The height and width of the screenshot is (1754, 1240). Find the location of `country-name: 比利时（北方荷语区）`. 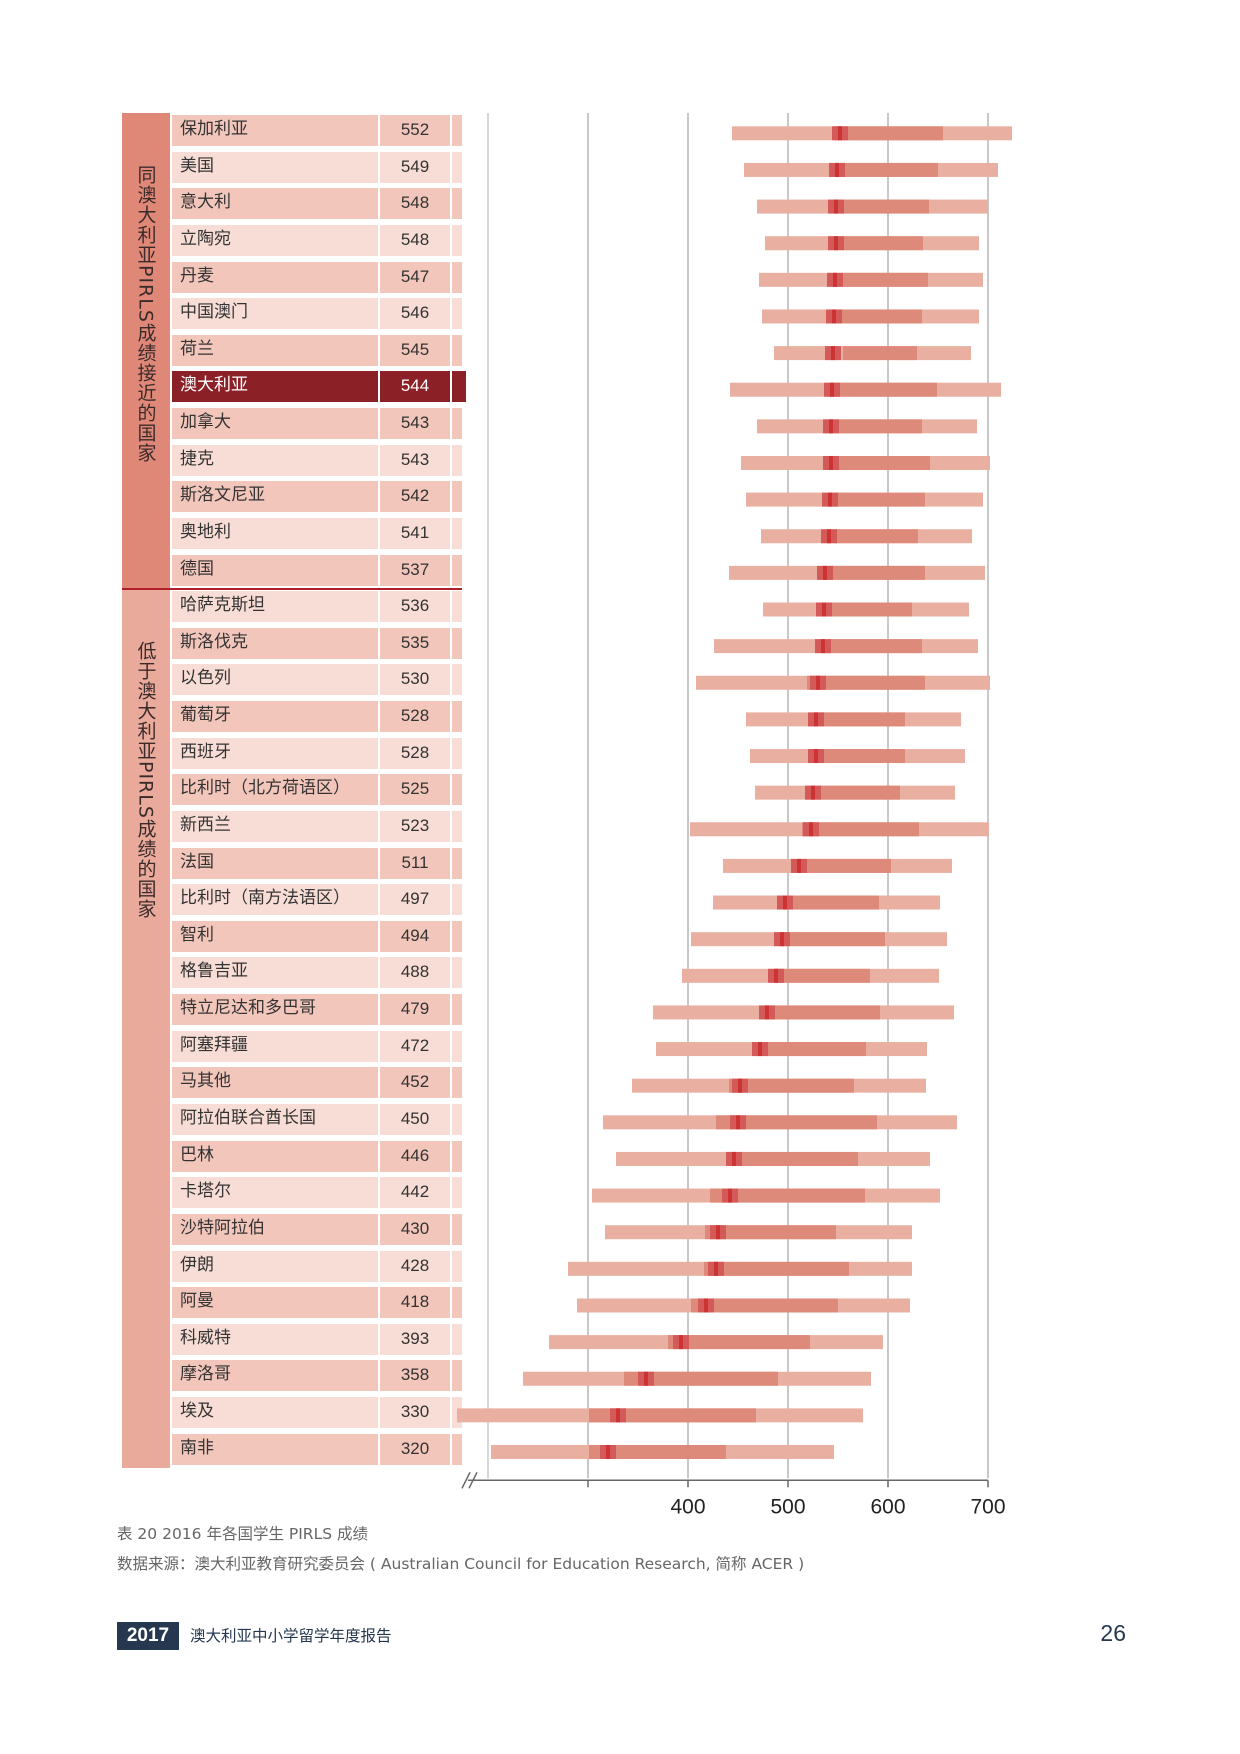

country-name: 比利时（北方荷语区） is located at coordinates (265, 788).